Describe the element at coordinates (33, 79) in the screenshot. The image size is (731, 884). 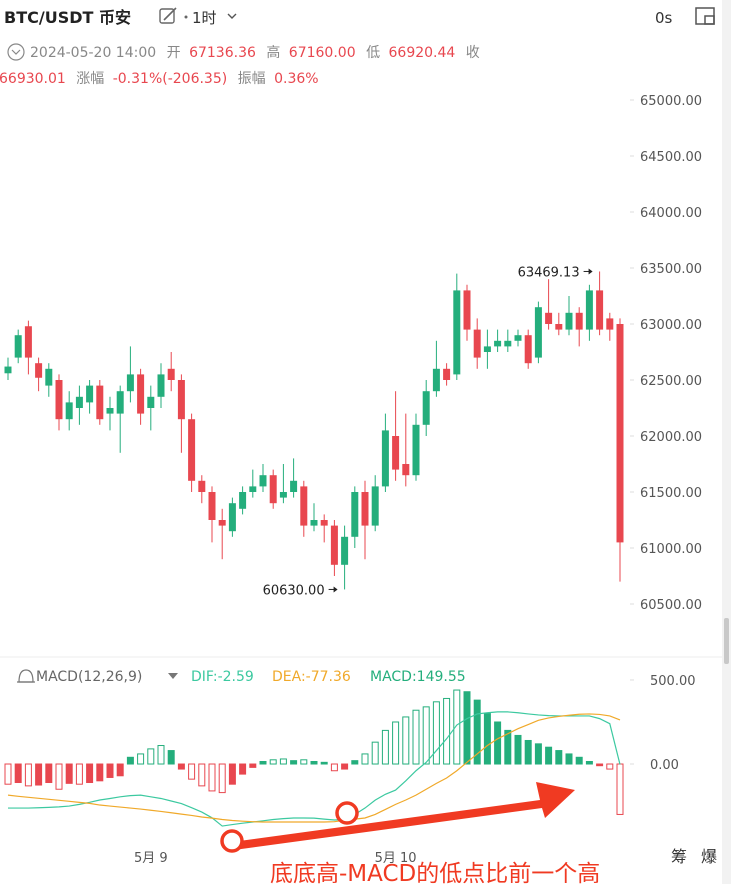
I see `close: 66930.01` at that location.